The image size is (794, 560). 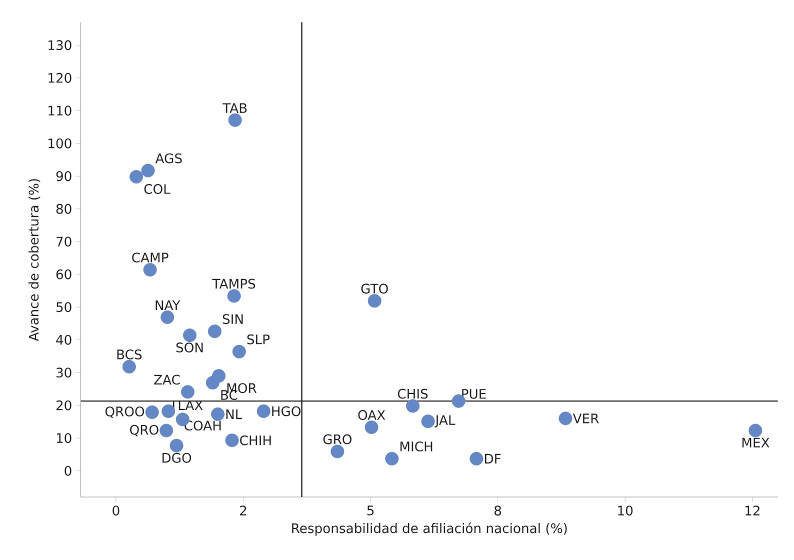 What do you see at coordinates (234, 283) in the screenshot?
I see `data-label: TAMPS` at bounding box center [234, 283].